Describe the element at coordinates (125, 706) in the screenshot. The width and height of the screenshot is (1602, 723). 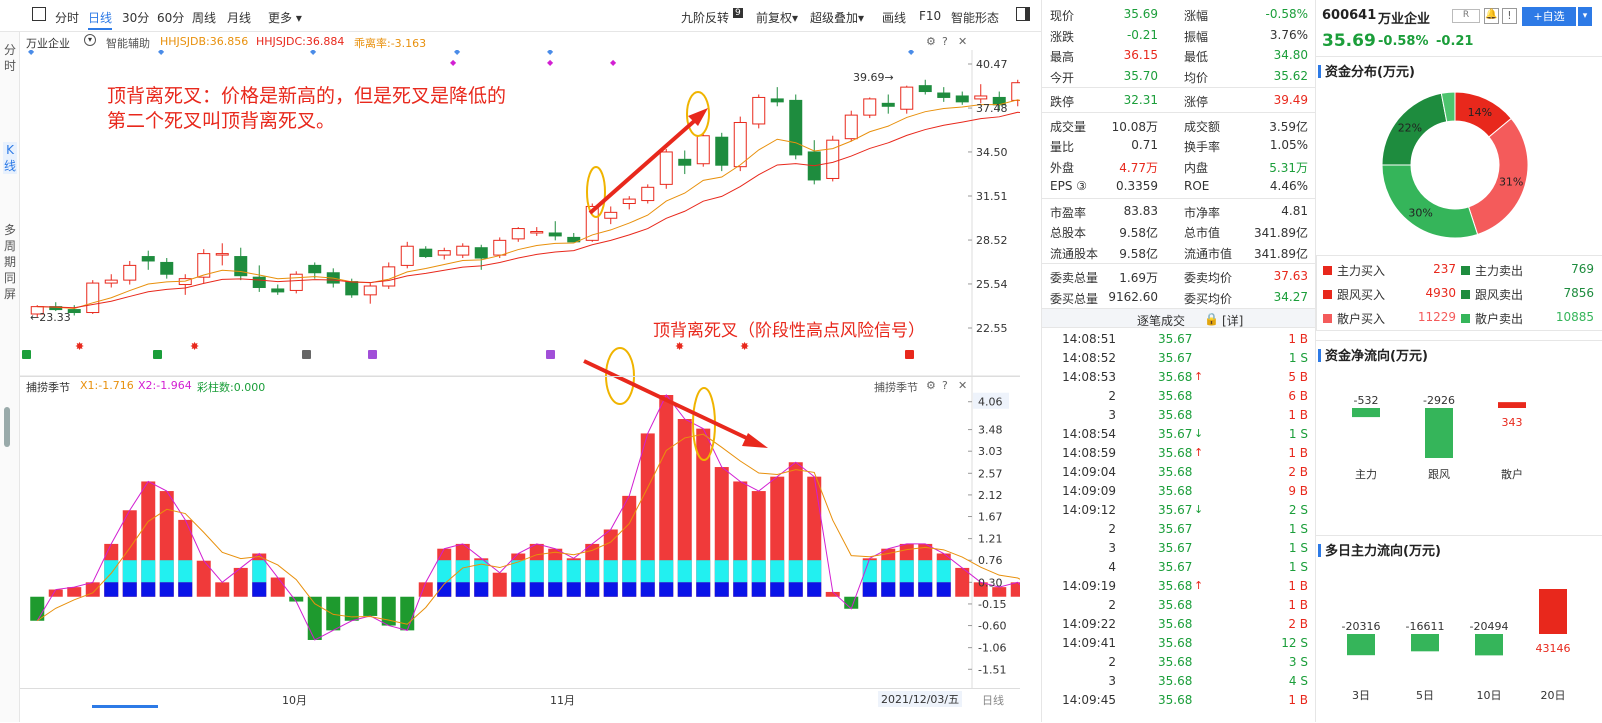
I see `time-scroll-indicator` at that location.